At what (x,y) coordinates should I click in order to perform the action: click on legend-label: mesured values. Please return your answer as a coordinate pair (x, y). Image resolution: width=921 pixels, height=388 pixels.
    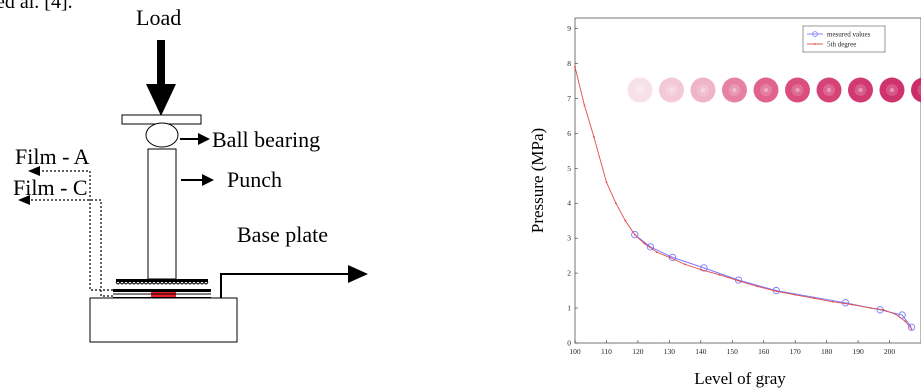
    Looking at the image, I should click on (849, 35).